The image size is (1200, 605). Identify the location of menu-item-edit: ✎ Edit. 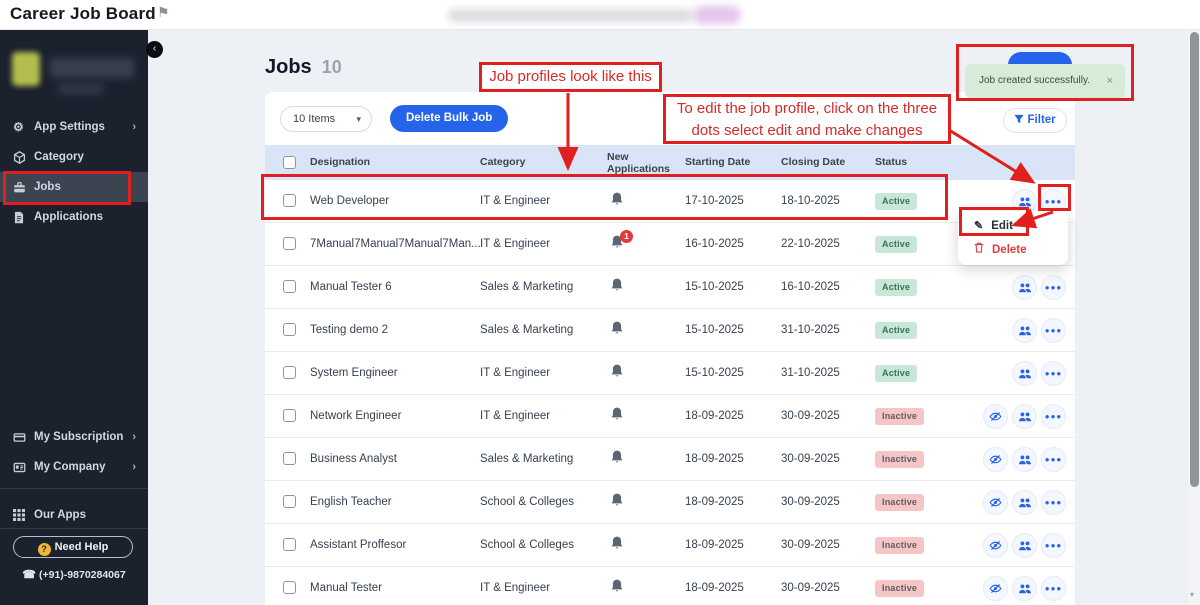
(1013, 226).